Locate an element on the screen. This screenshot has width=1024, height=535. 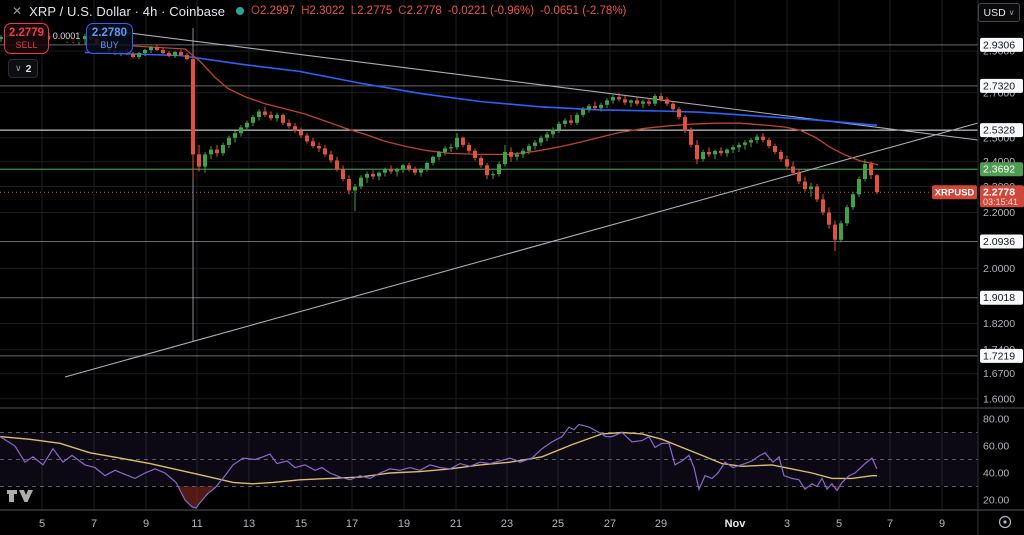
svg-text: XRPUSD is located at coordinates (955, 193).